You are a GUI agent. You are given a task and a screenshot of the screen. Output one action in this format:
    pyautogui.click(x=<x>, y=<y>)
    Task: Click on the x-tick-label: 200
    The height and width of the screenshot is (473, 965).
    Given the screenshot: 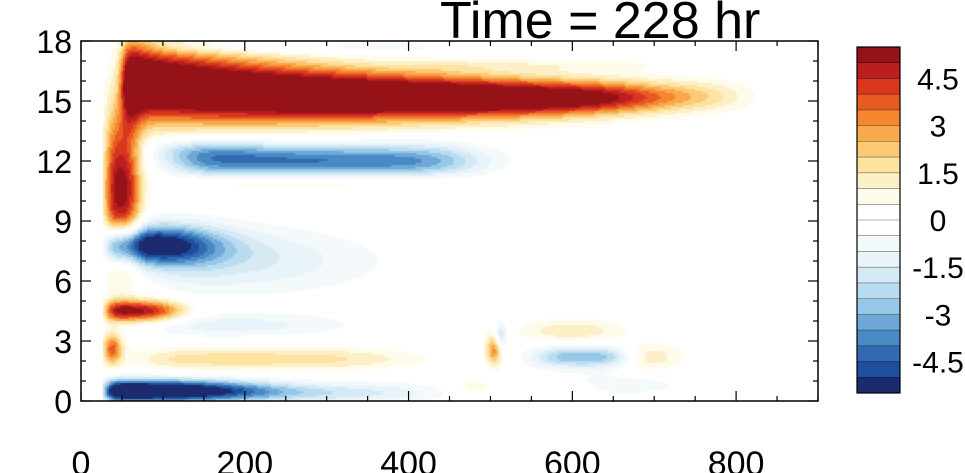 What is the action you would take?
    pyautogui.click(x=244, y=459)
    